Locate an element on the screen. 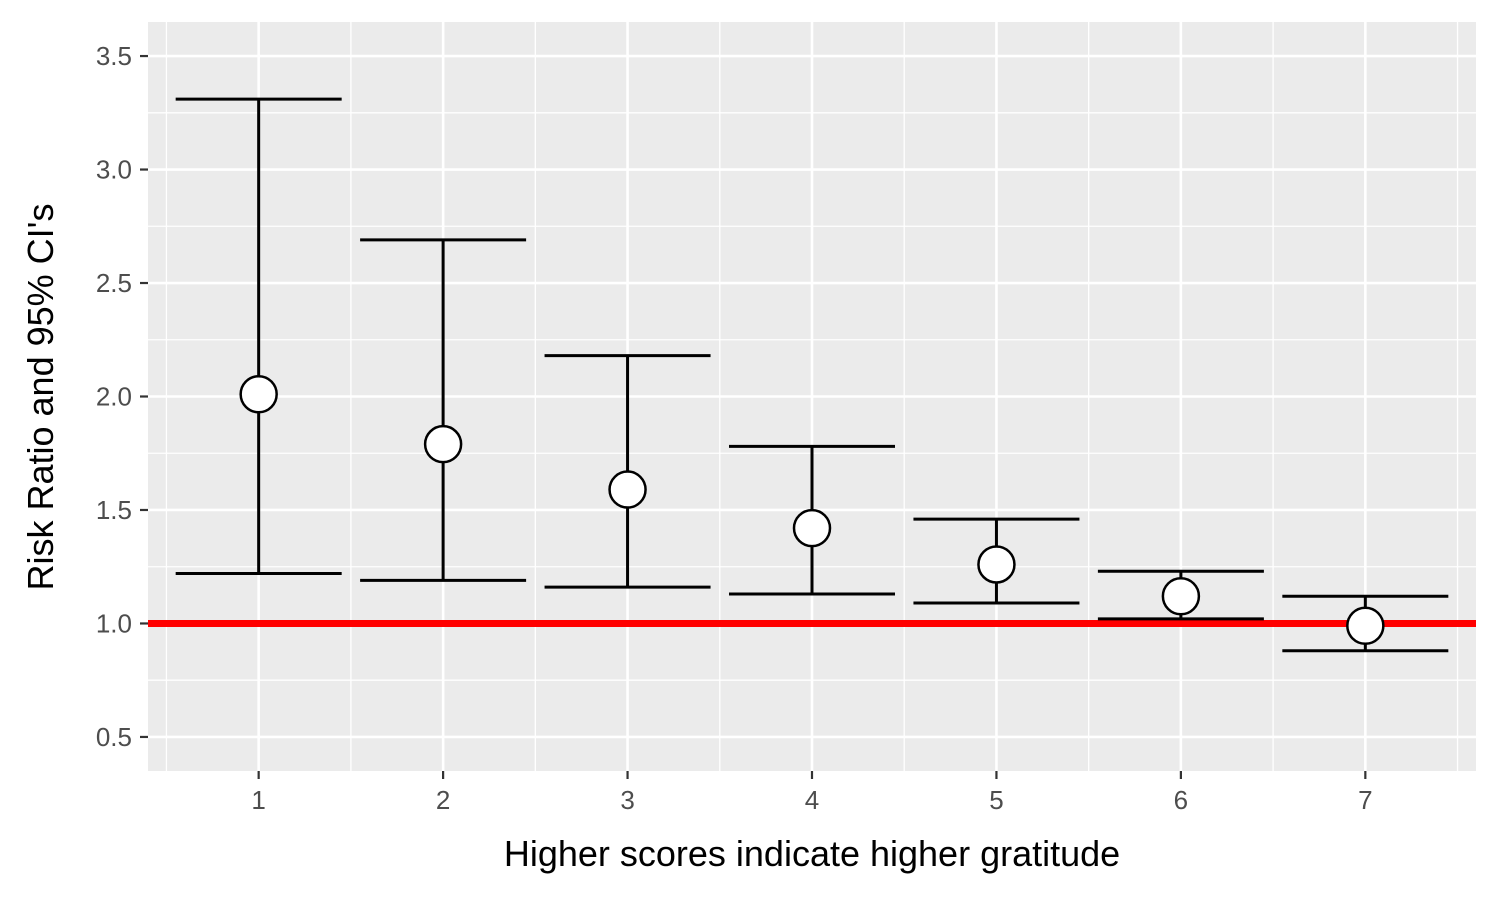  x-tick-label: 4 is located at coordinates (812, 800).